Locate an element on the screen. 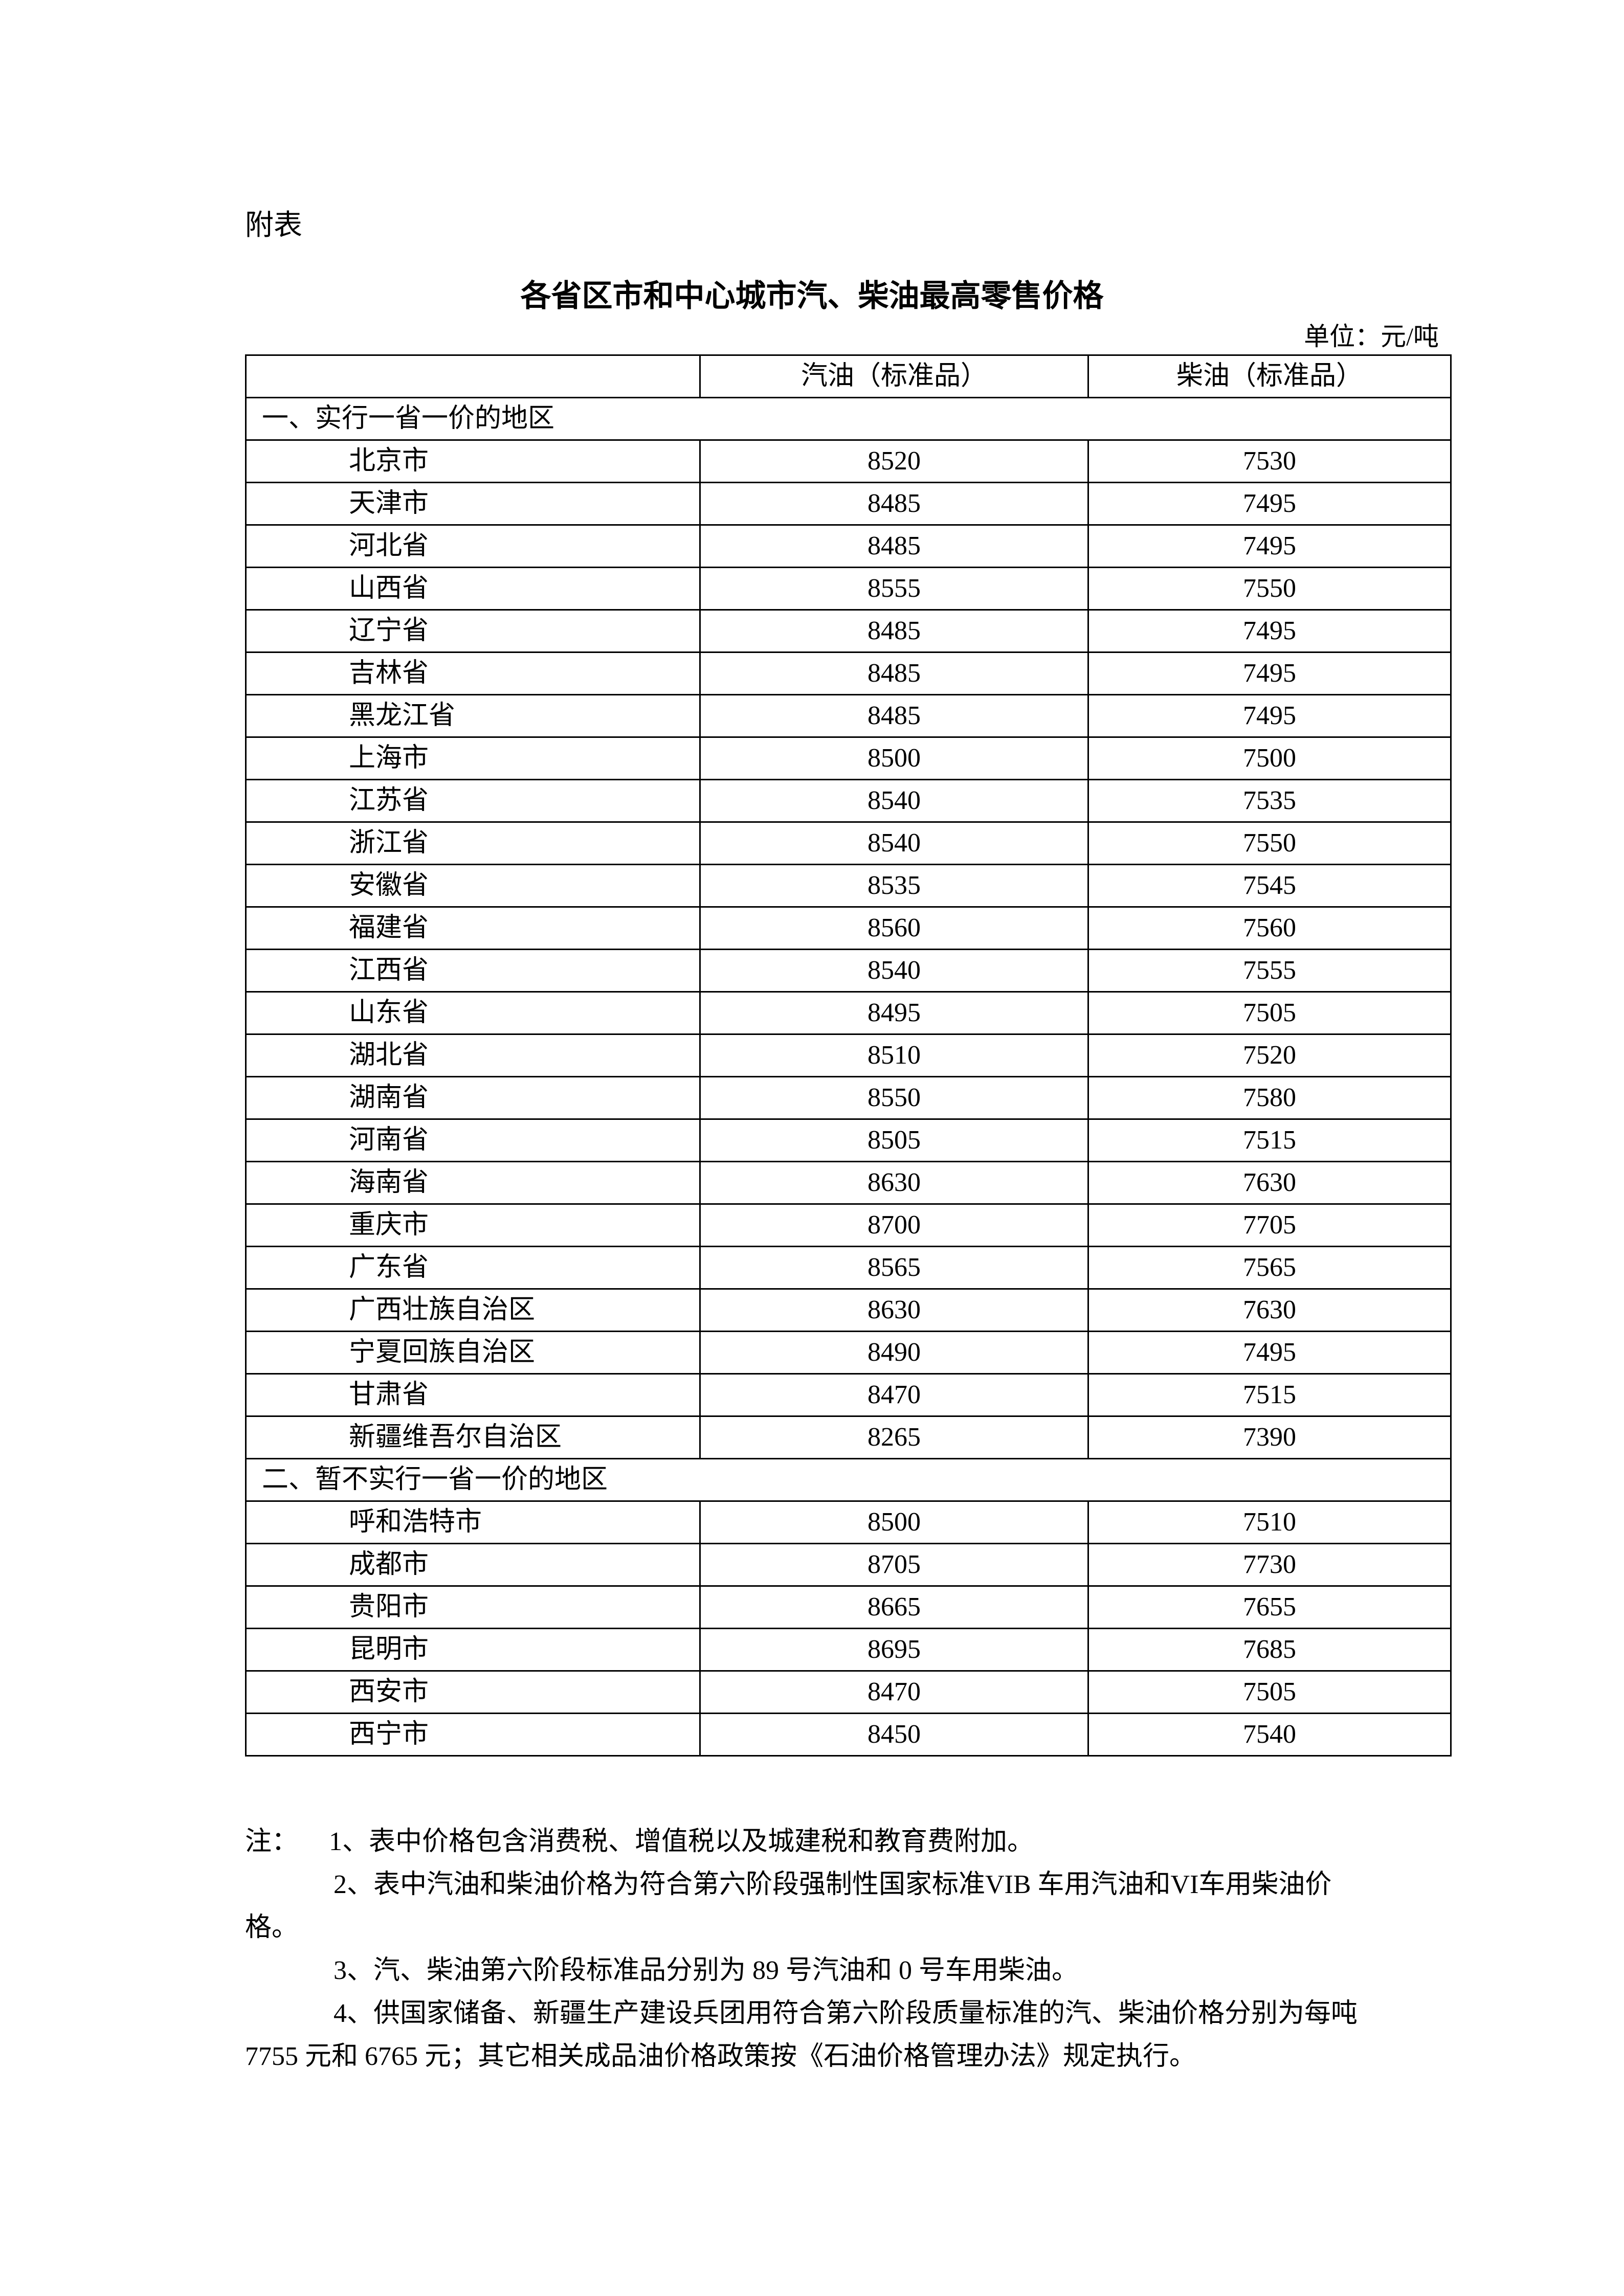  table-row: 吉林省 8485 7495 is located at coordinates (848, 673).